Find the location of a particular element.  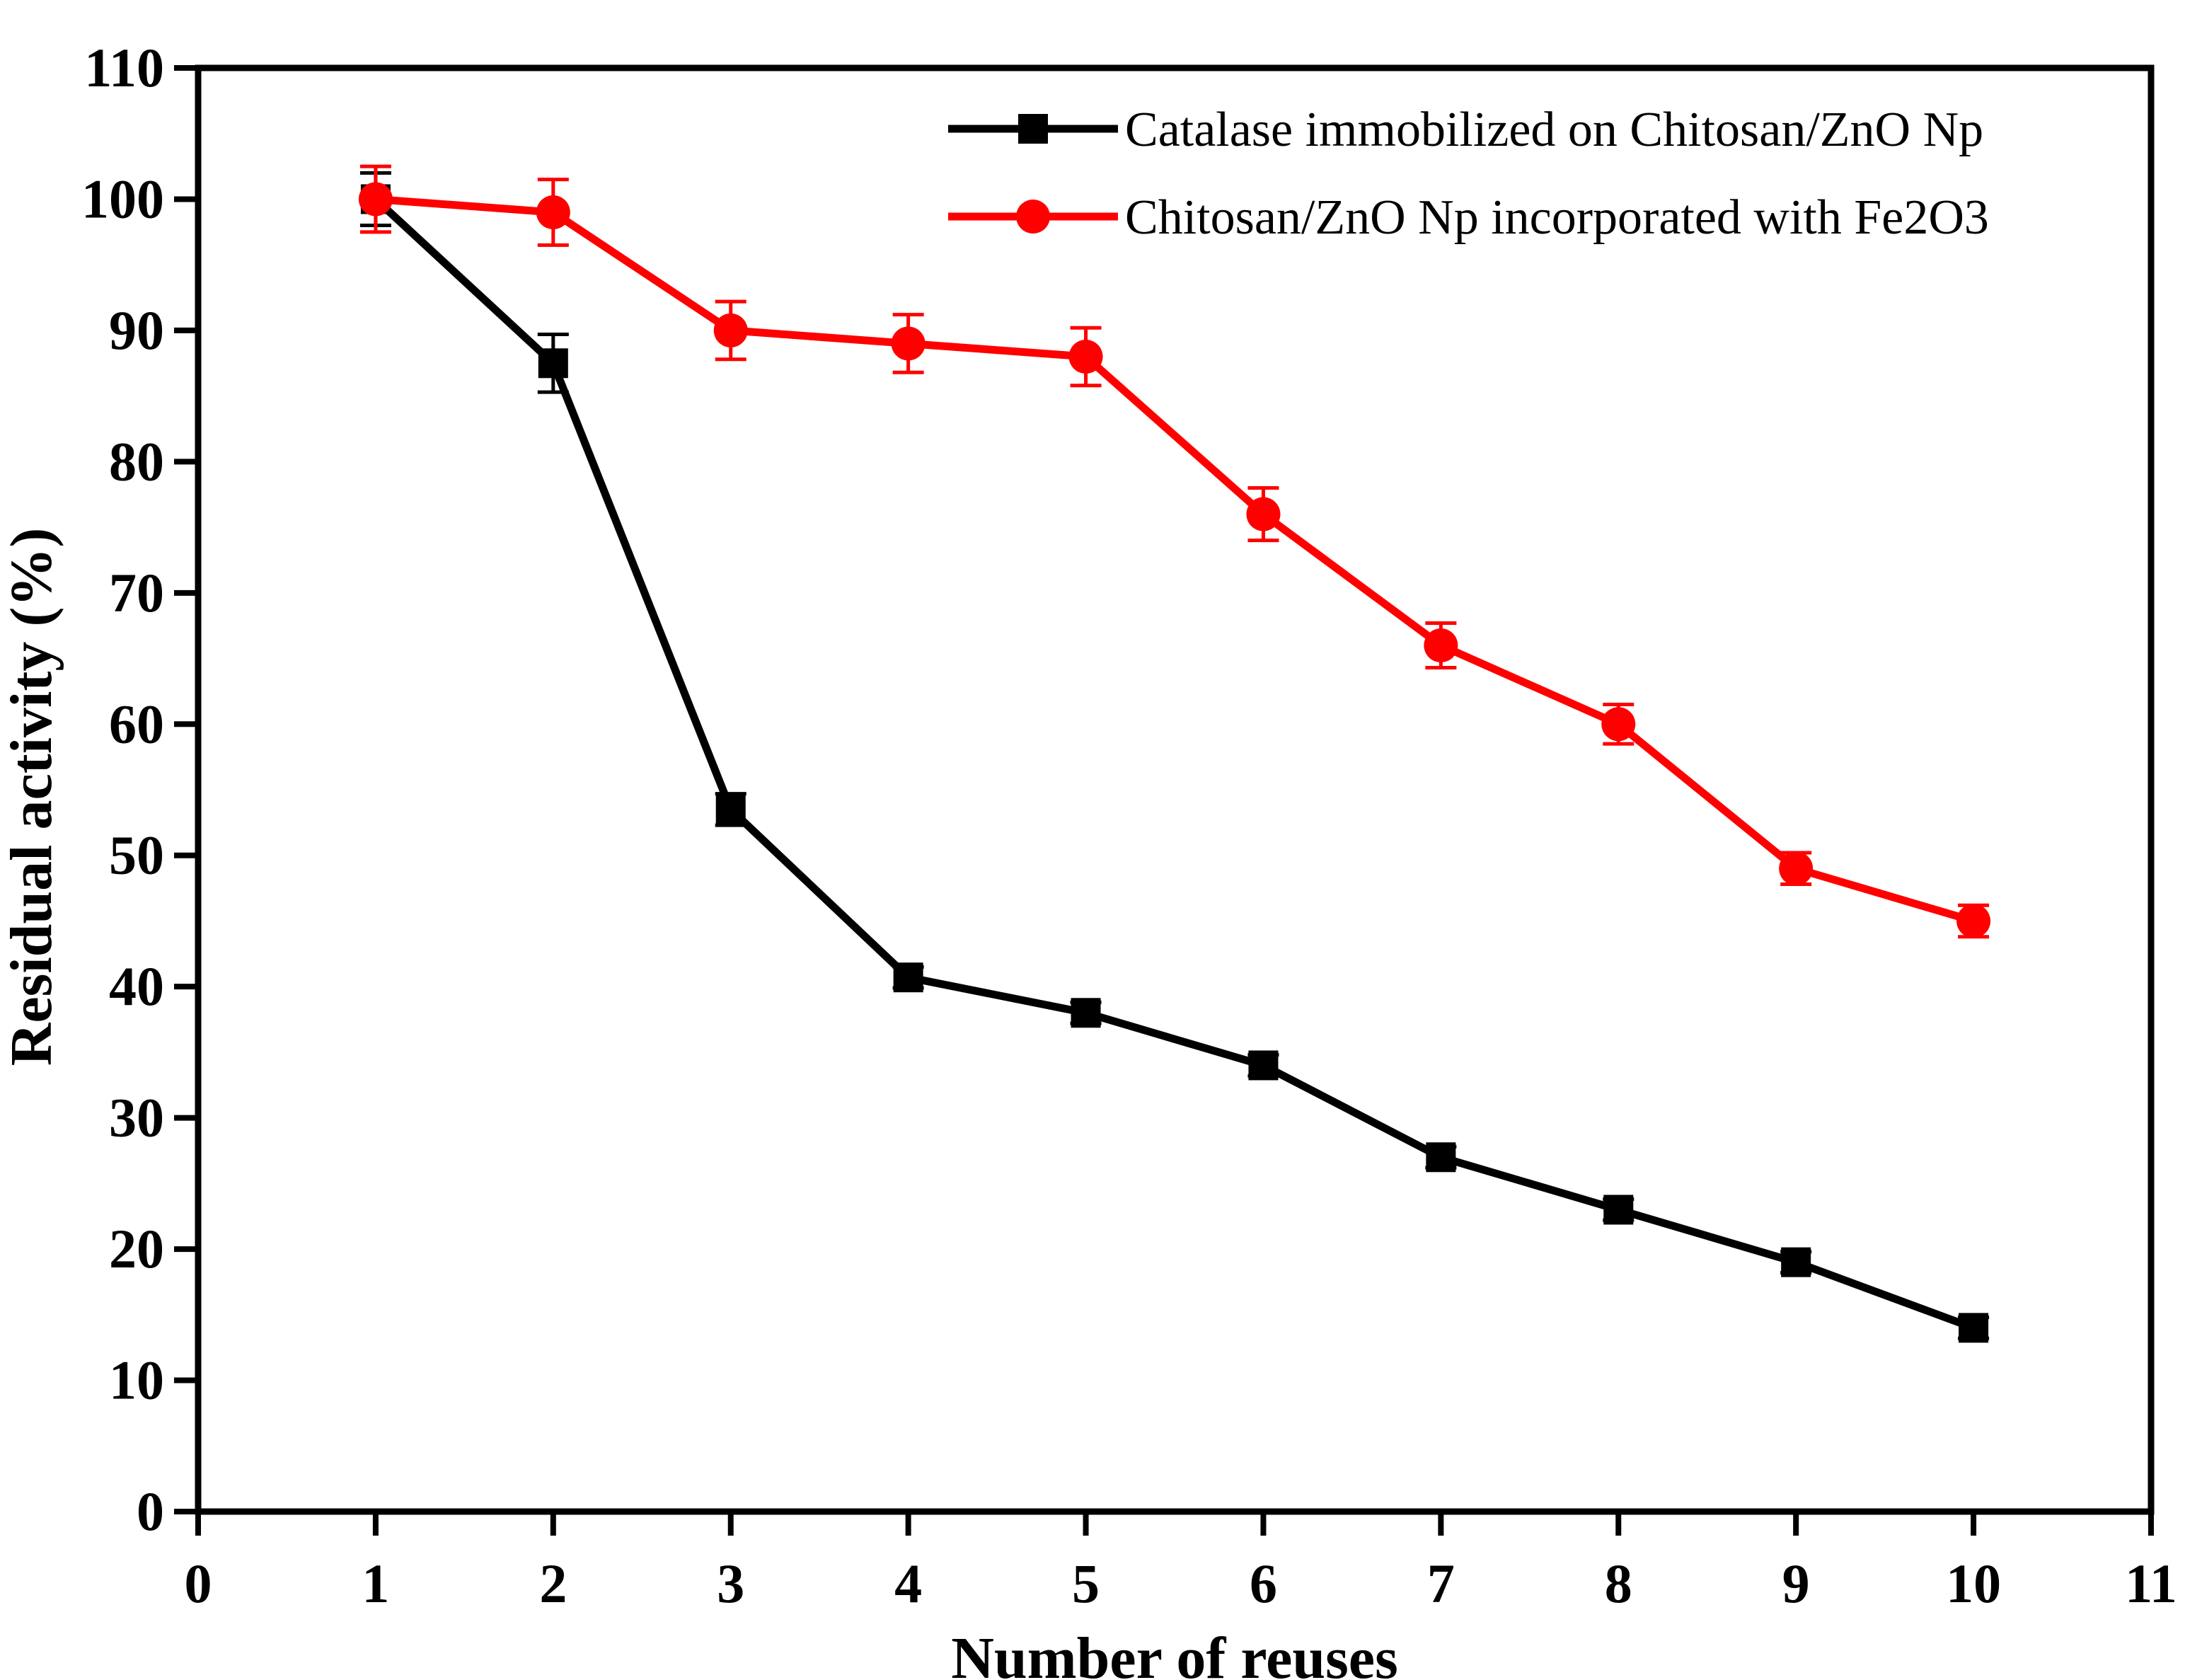

x-tick-label: 8 is located at coordinates (1618, 1584).